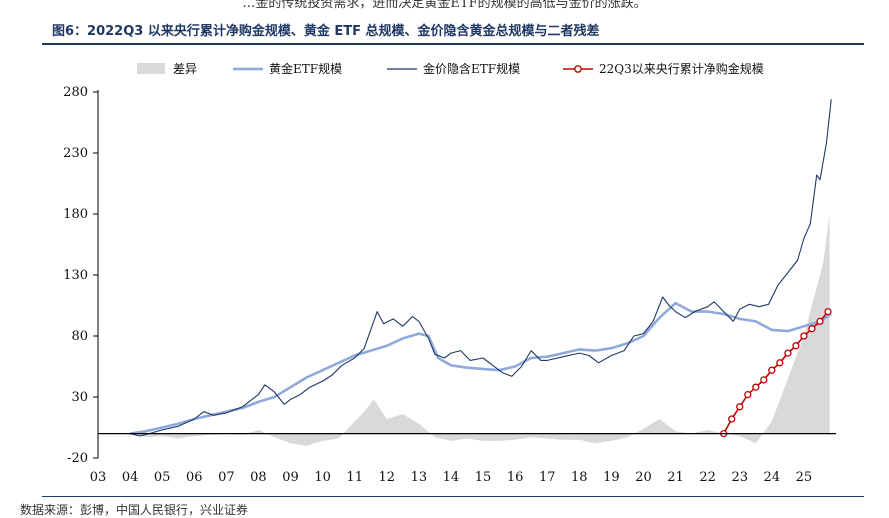 The height and width of the screenshot is (518, 889). I want to click on x-tick-label: 12, so click(387, 477).